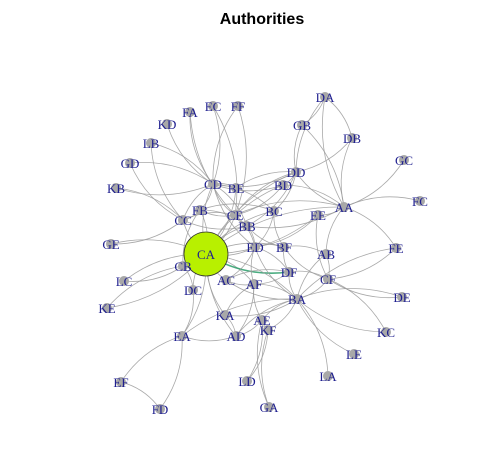 Image resolution: width=482 pixels, height=470 pixels. I want to click on node-gc, so click(404, 160).